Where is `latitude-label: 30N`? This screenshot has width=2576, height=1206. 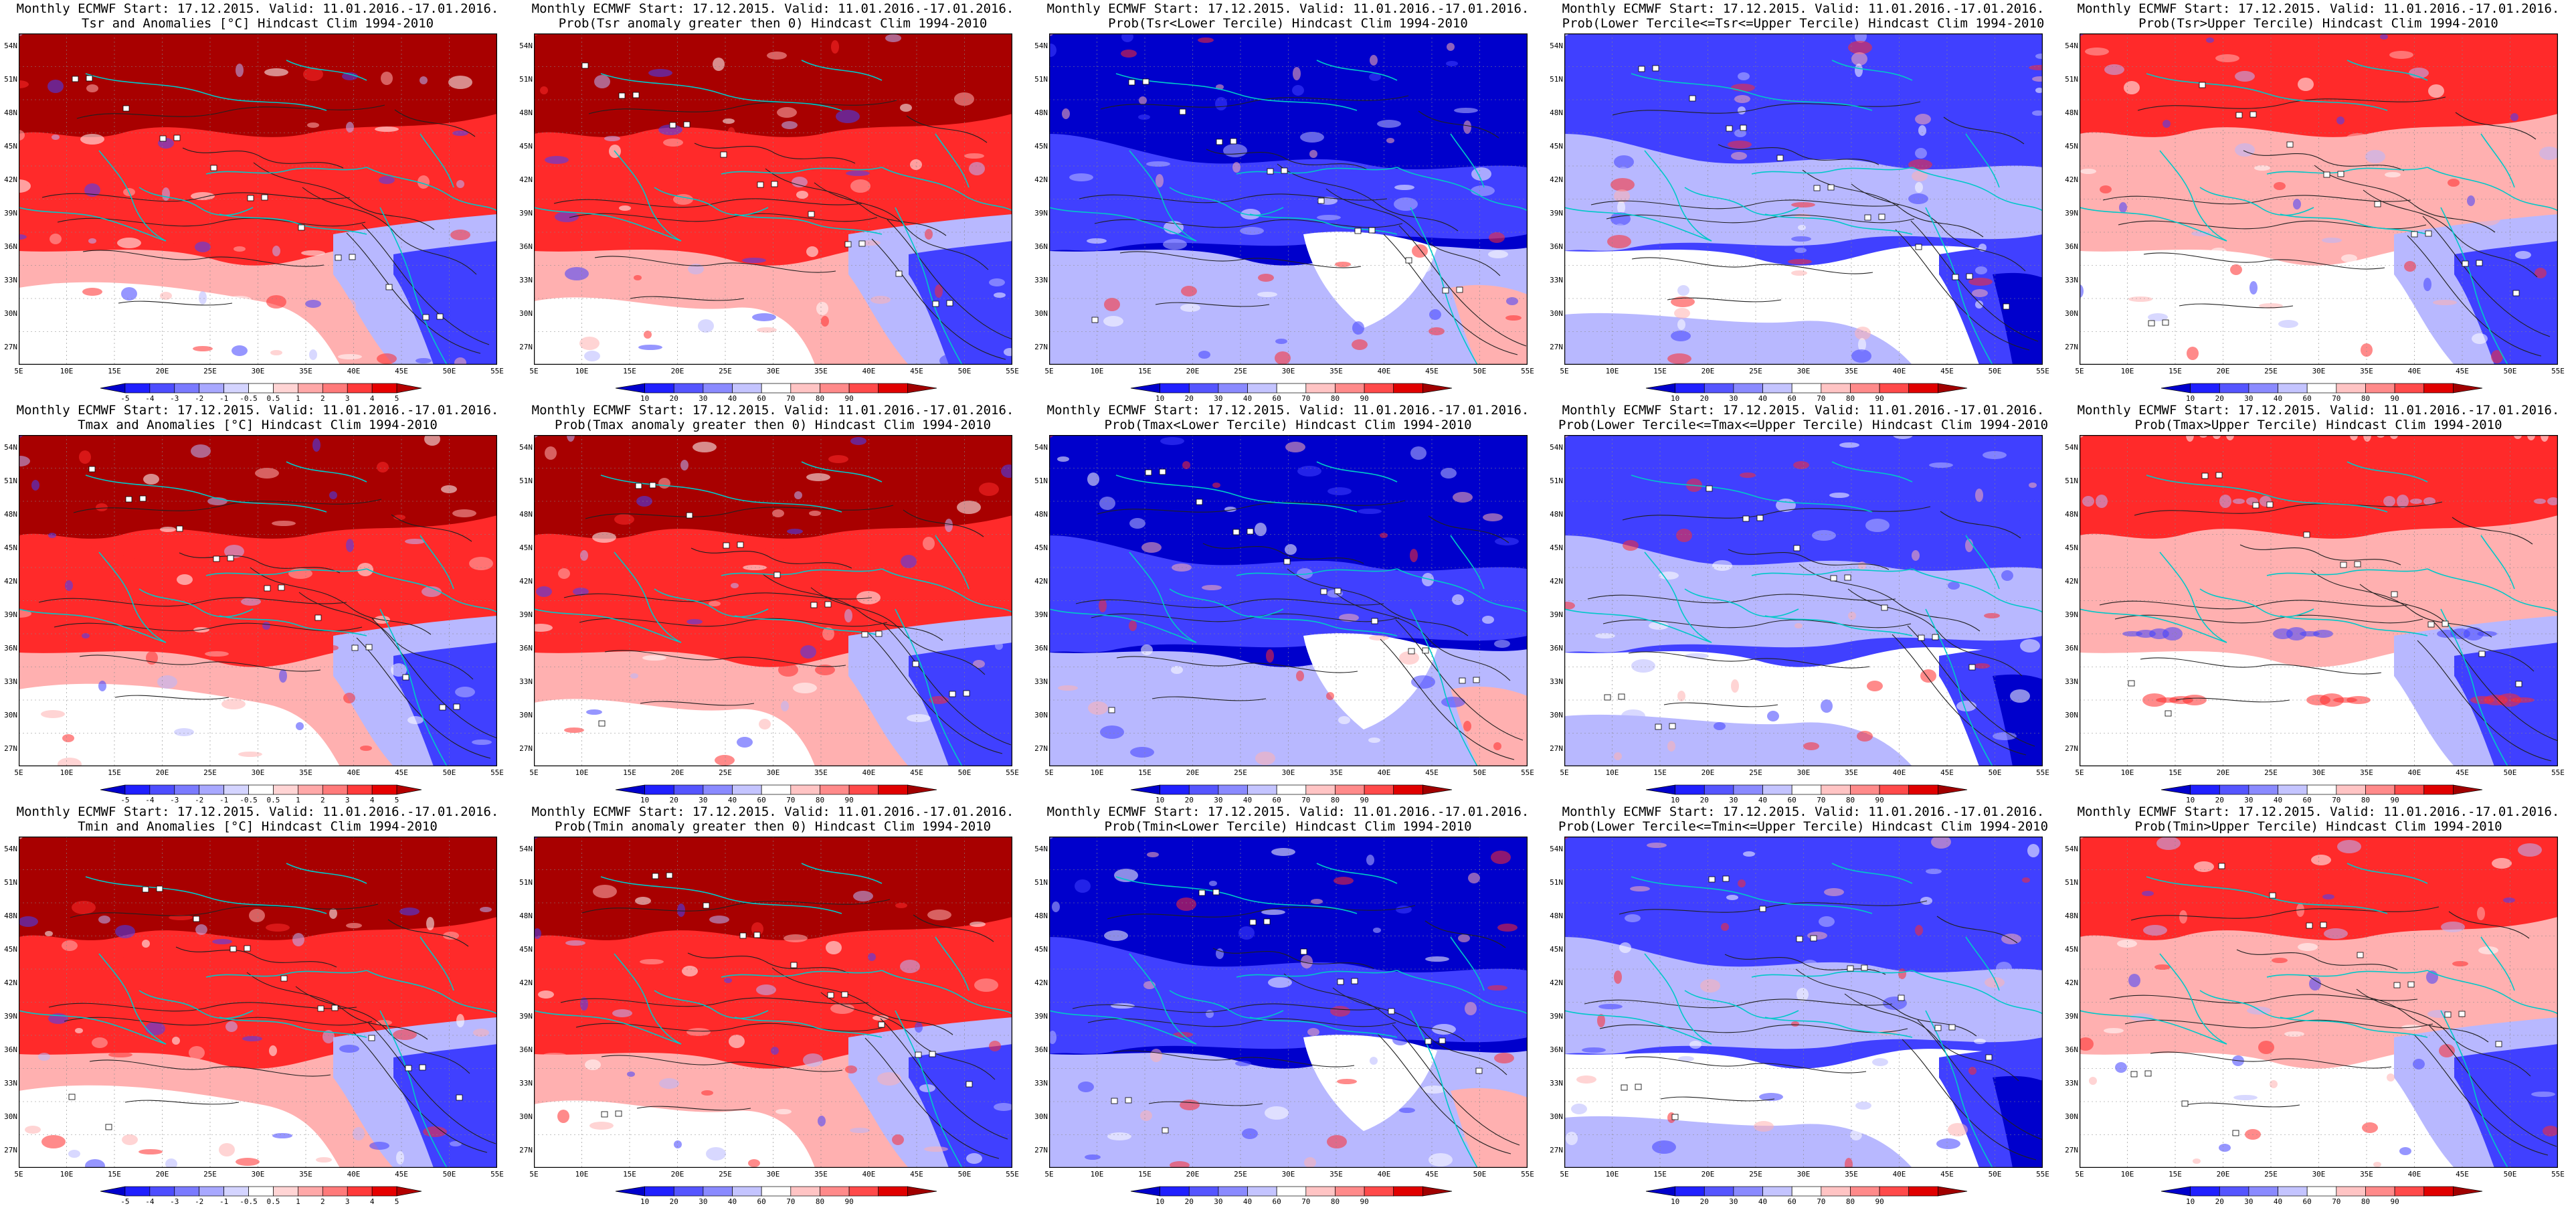 latitude-label: 30N is located at coordinates (526, 1116).